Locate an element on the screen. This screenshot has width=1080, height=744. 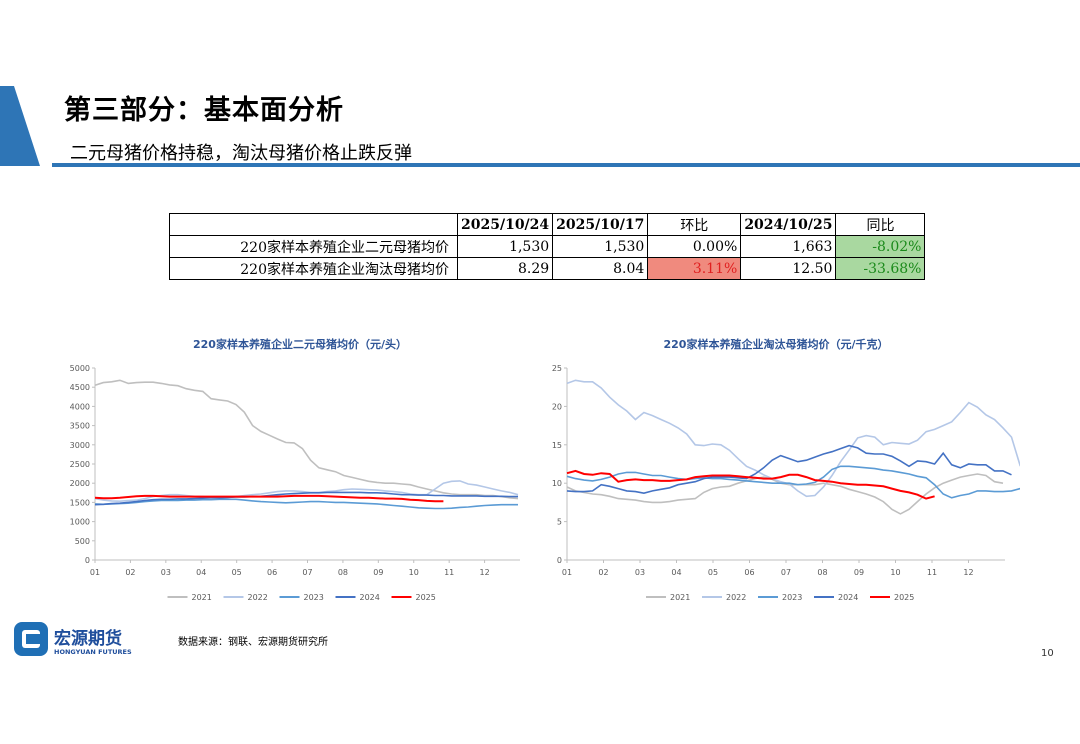
table-cell: 0.00% is located at coordinates (694, 246).